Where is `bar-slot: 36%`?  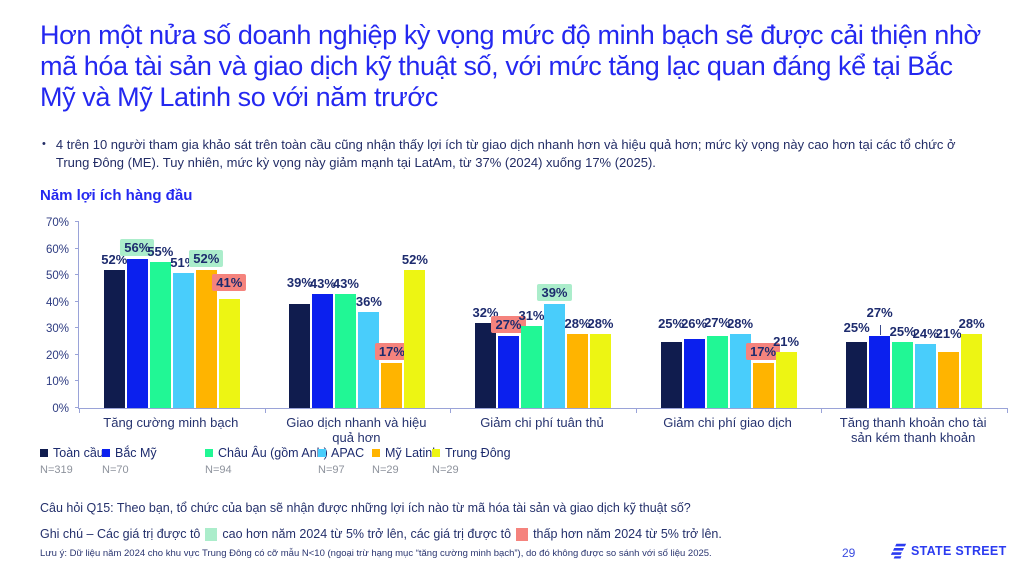 bar-slot: 36% is located at coordinates (368, 315).